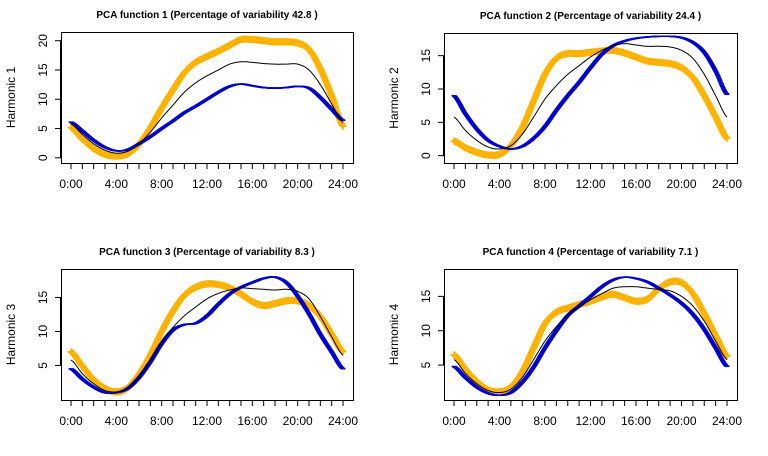 Image resolution: width=768 pixels, height=456 pixels. I want to click on y-tick-label: 20, so click(43, 41).